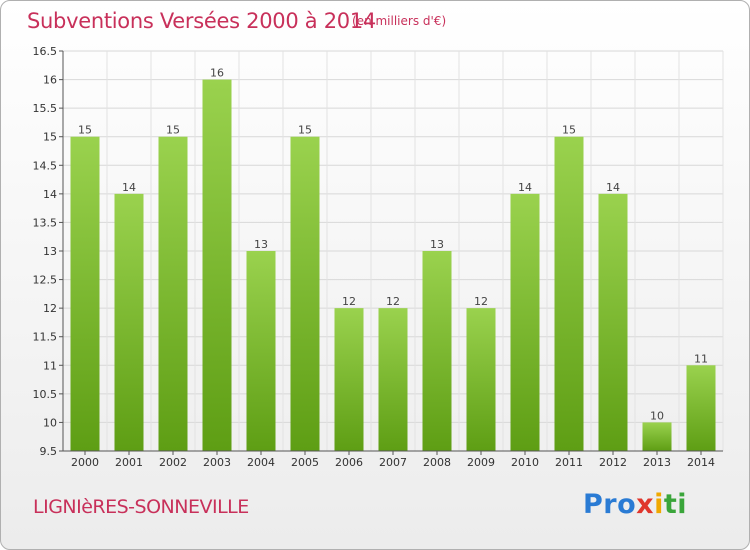 This screenshot has width=750, height=550. Describe the element at coordinates (173, 462) in the screenshot. I see `x-tick-label: 2002` at that location.